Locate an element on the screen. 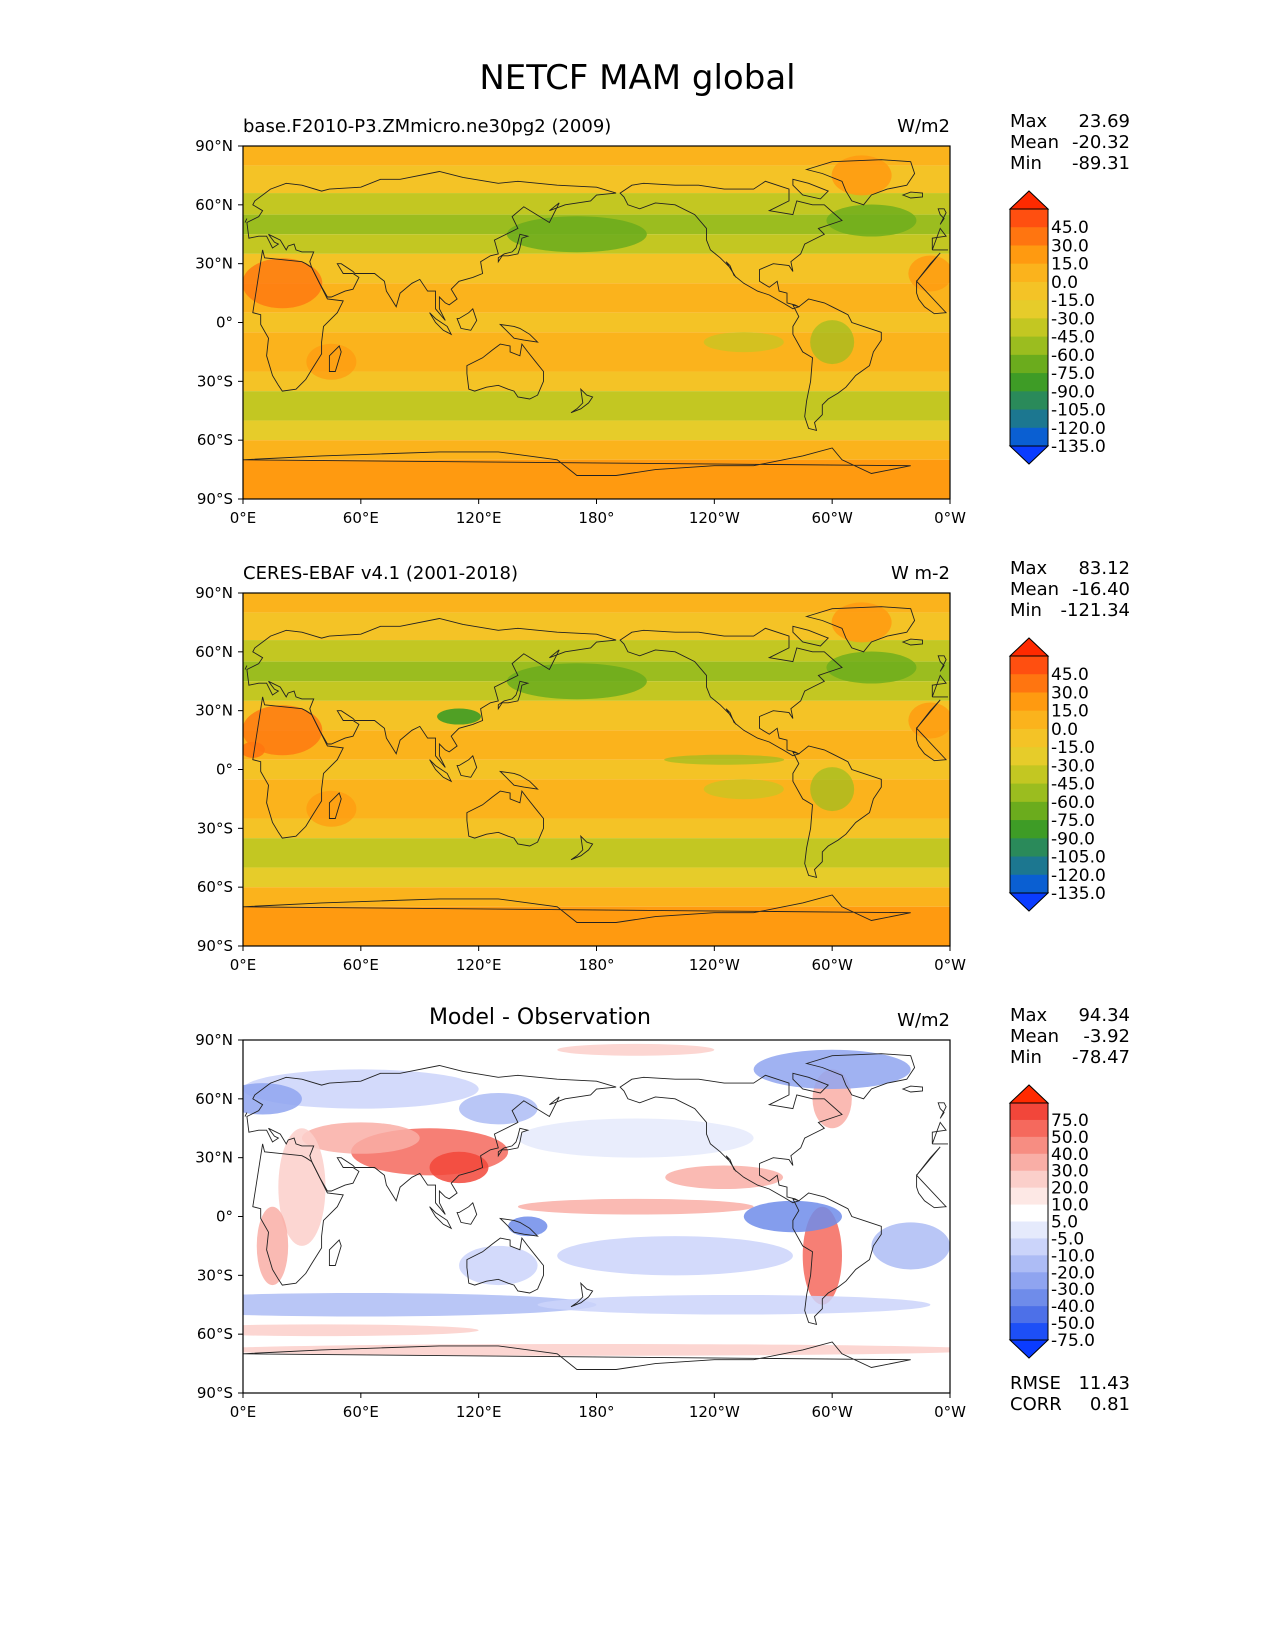  colorbar-tick-label: 75.0 is located at coordinates (1070, 1121).